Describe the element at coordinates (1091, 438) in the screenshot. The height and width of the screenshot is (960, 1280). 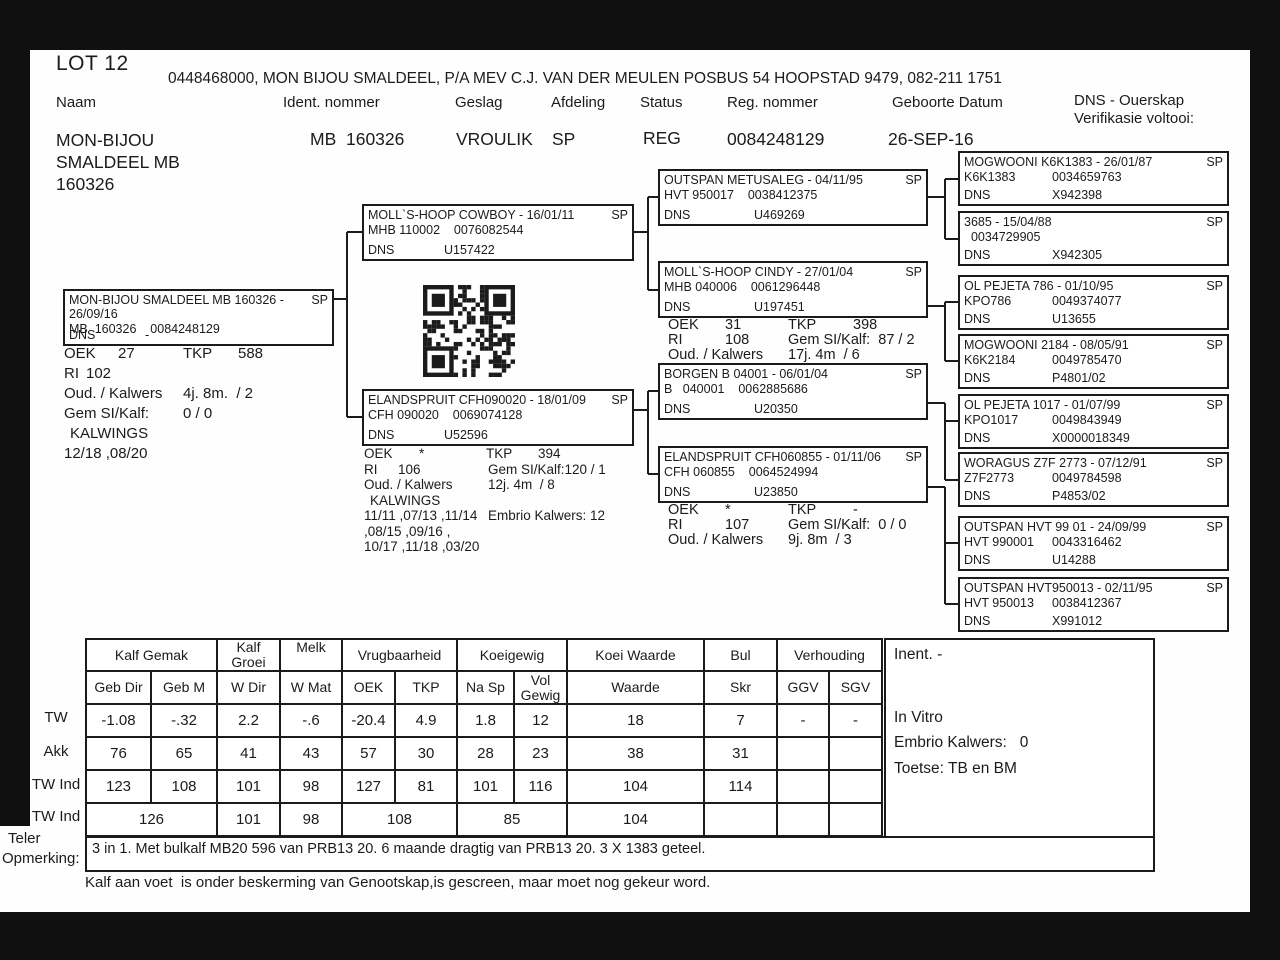
I see `dns-value: X0000018349` at that location.